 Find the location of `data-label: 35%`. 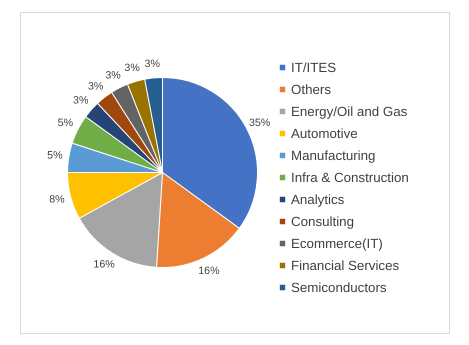

data-label: 35% is located at coordinates (259, 123).